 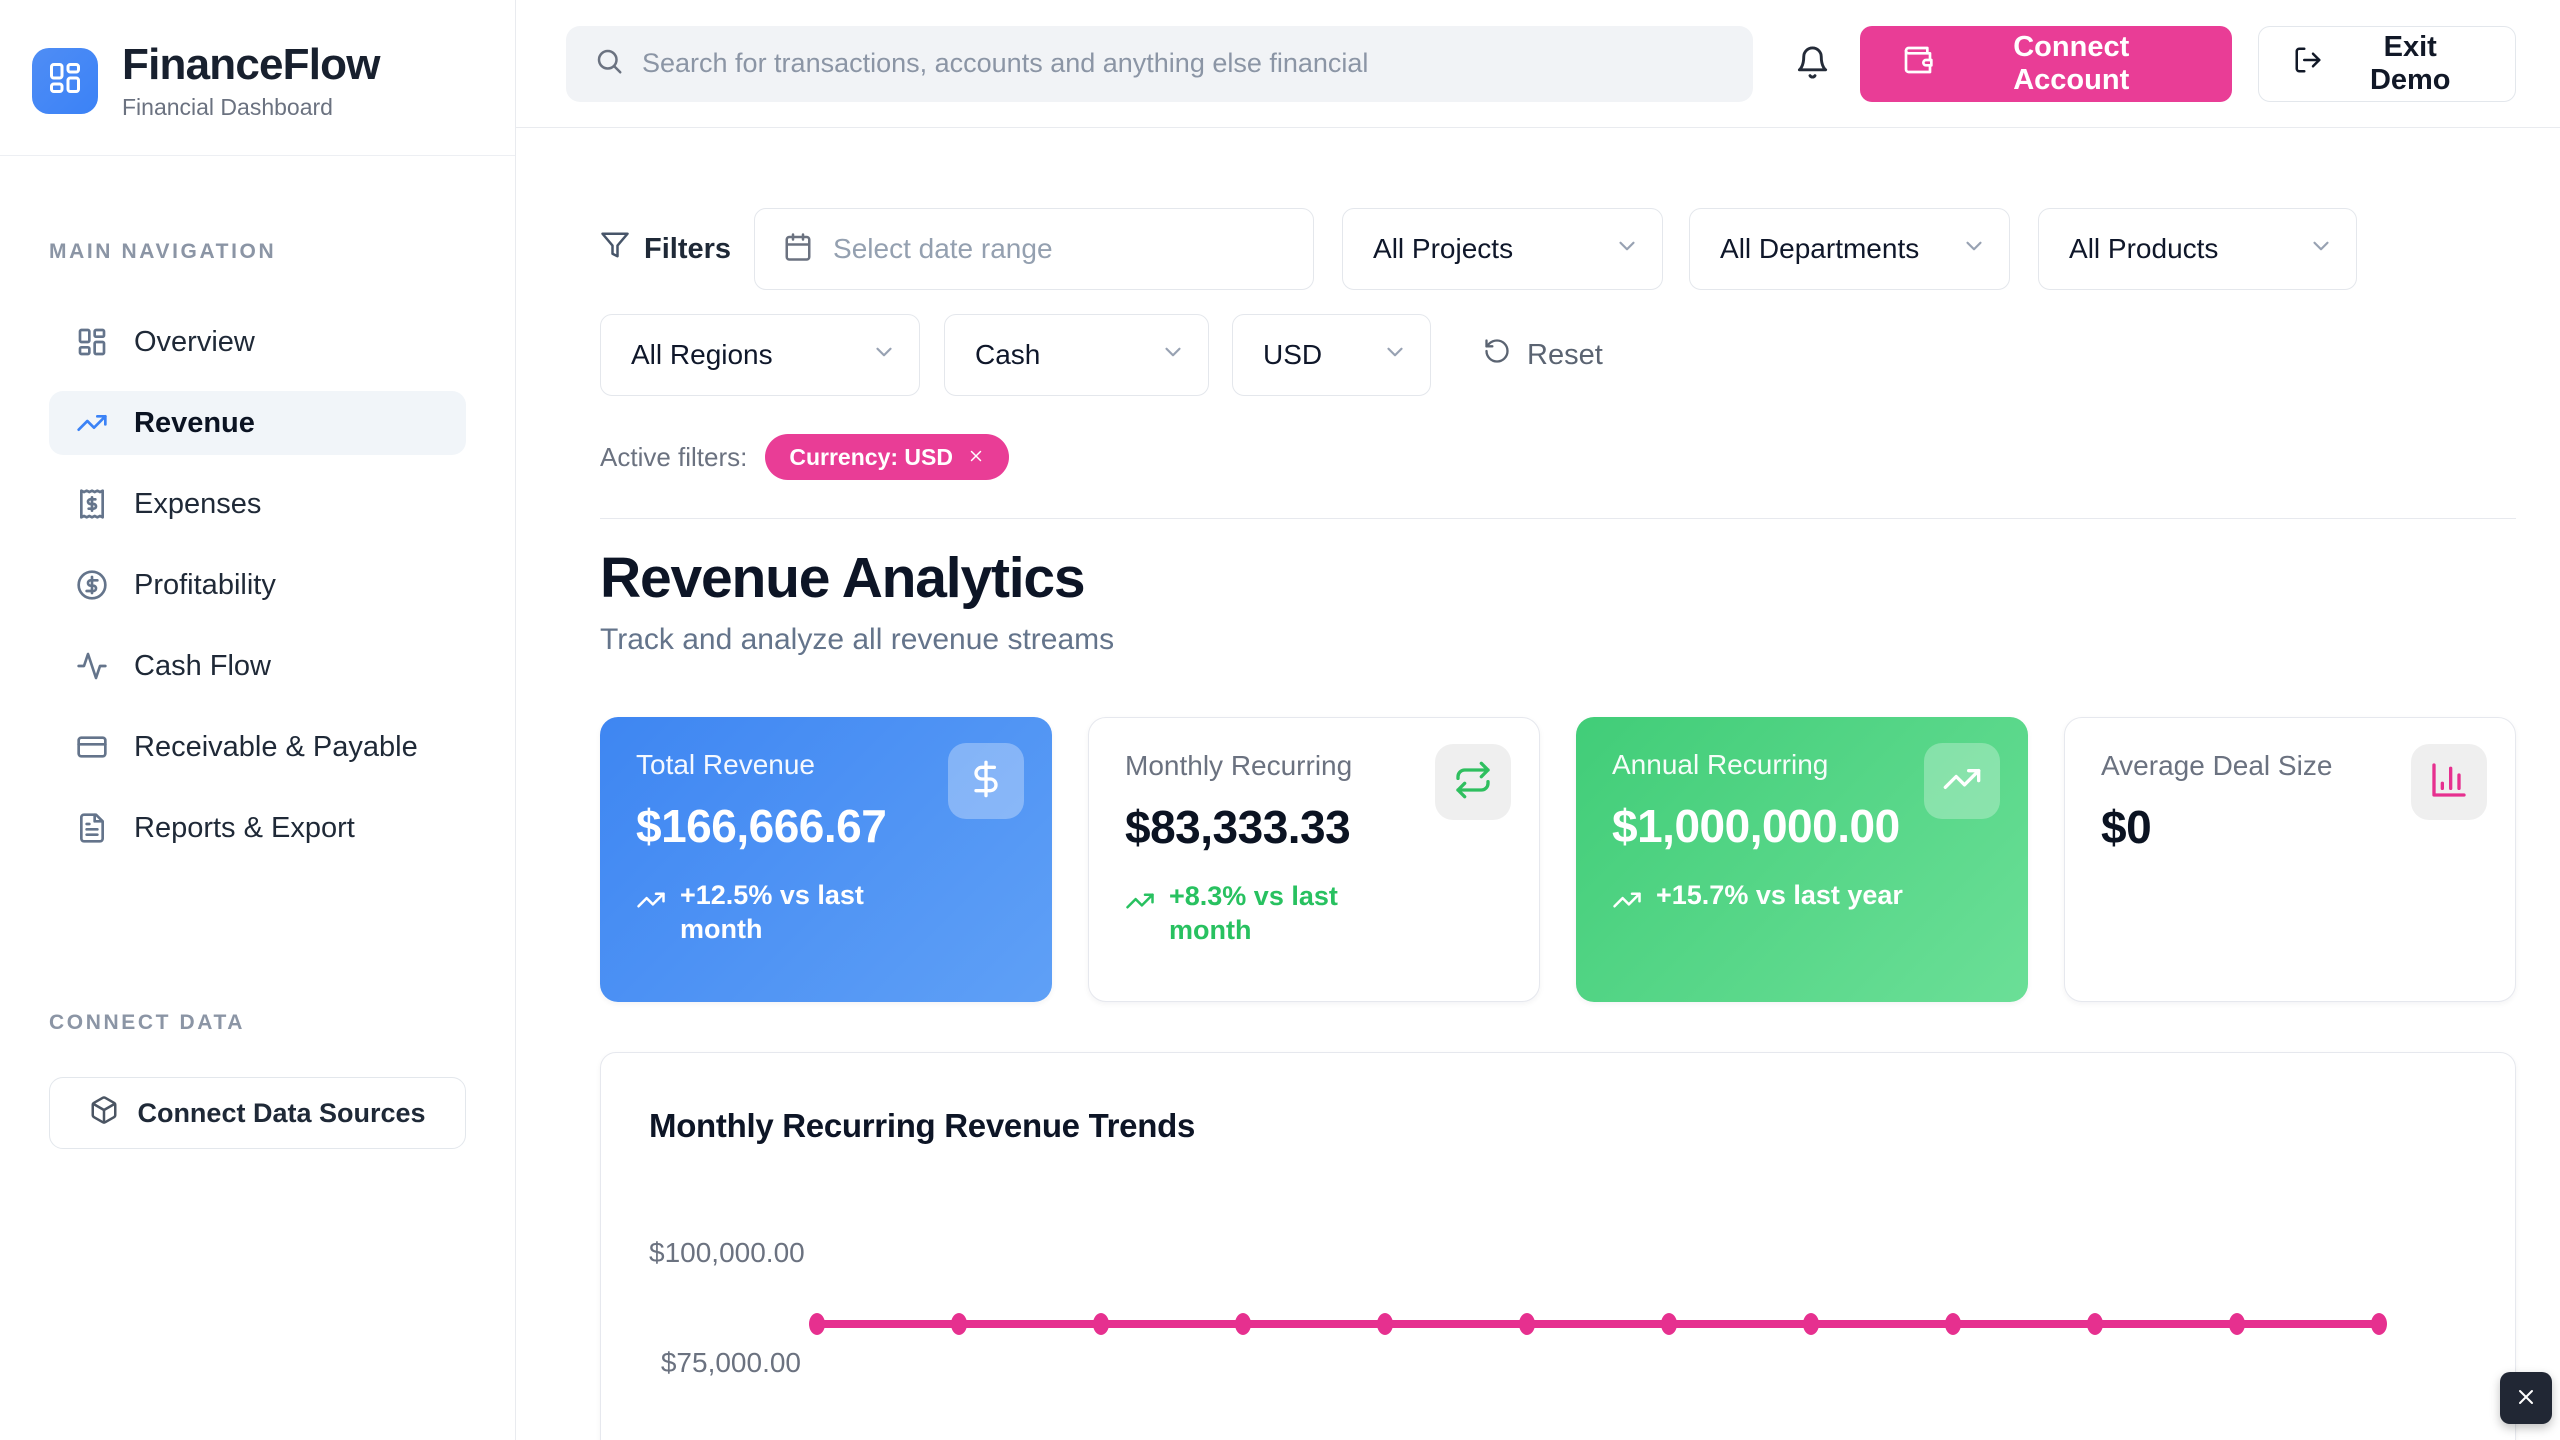 What do you see at coordinates (943, 248) in the screenshot?
I see `date-range-placeholder: Select date range` at bounding box center [943, 248].